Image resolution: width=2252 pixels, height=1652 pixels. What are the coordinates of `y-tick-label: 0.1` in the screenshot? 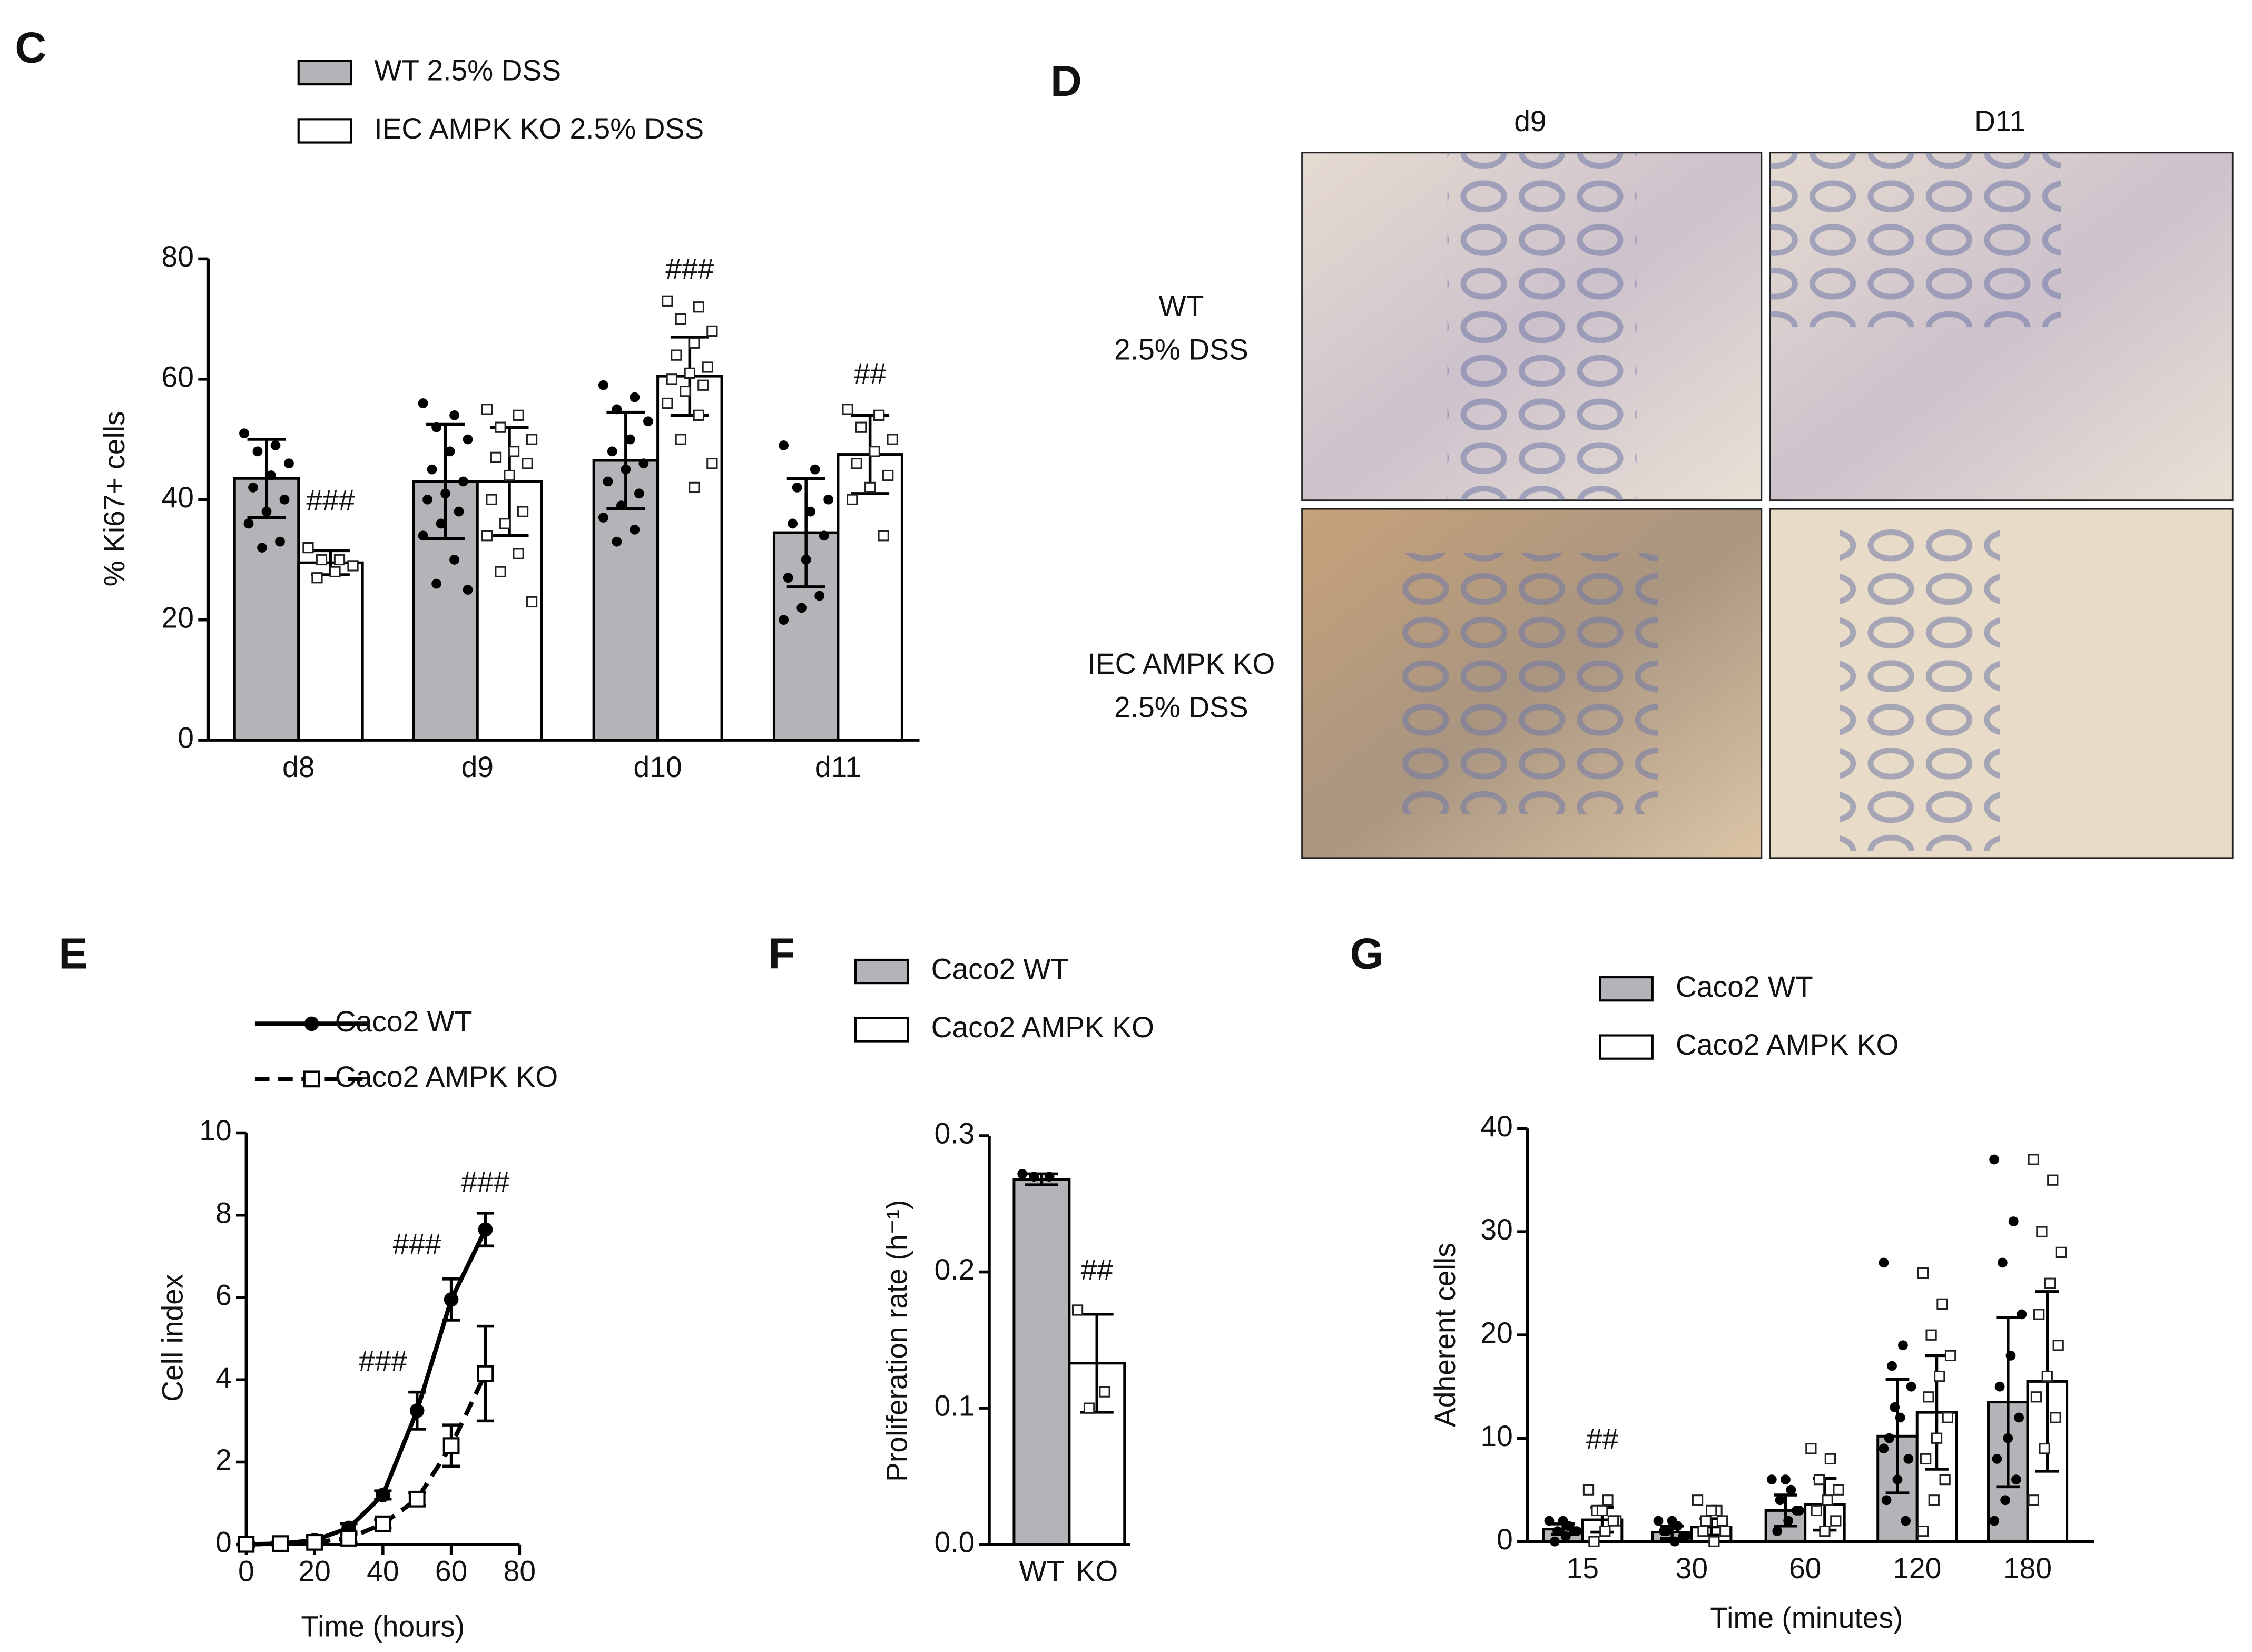 It's located at (955, 1406).